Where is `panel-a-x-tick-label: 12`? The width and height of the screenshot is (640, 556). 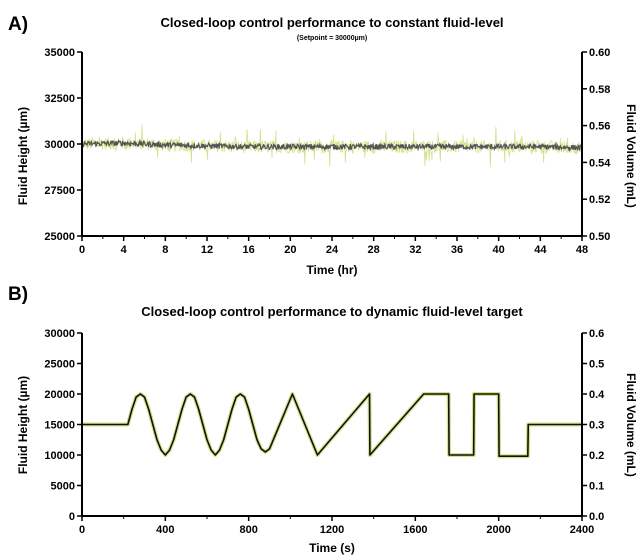
panel-a-x-tick-label: 12 is located at coordinates (207, 250).